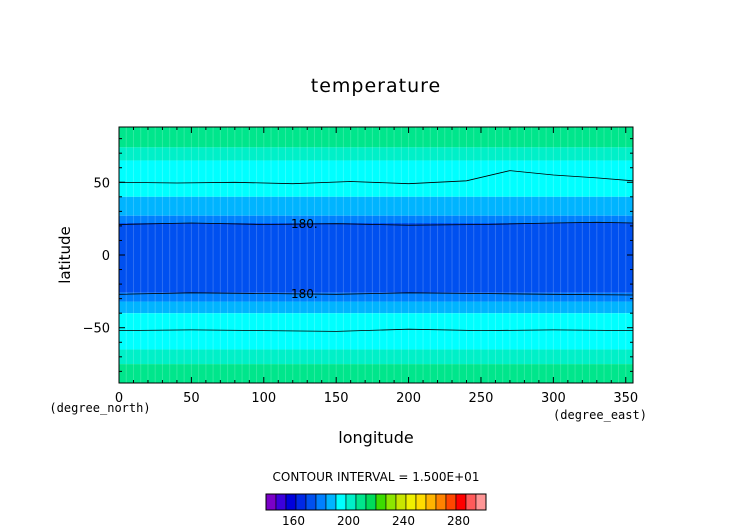 The width and height of the screenshot is (752, 532). Describe the element at coordinates (293, 521) in the screenshot. I see `colorbar-tick-label: 160` at that location.